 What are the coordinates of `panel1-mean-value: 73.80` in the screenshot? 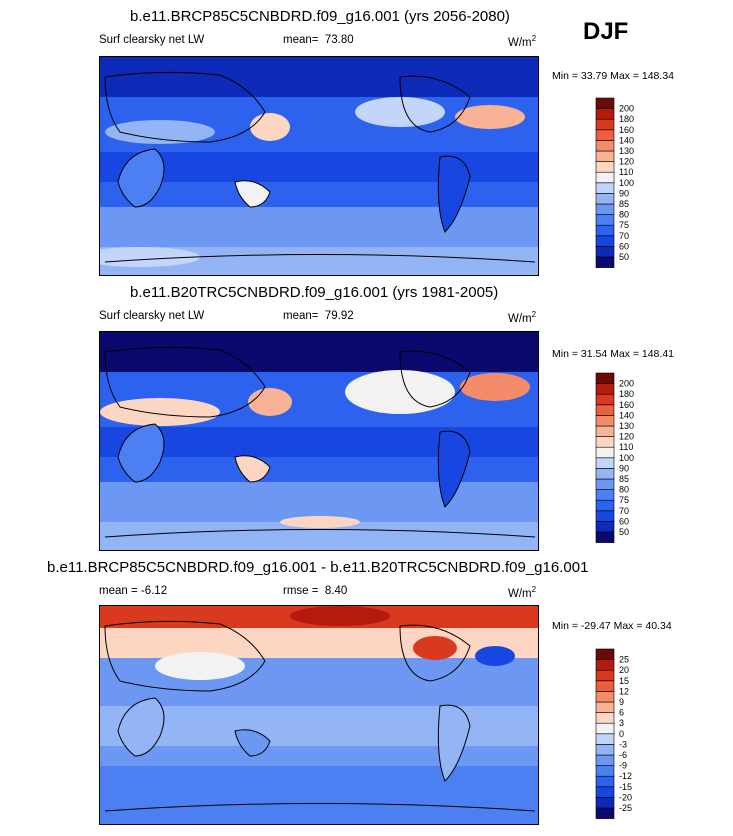 It's located at (339, 40).